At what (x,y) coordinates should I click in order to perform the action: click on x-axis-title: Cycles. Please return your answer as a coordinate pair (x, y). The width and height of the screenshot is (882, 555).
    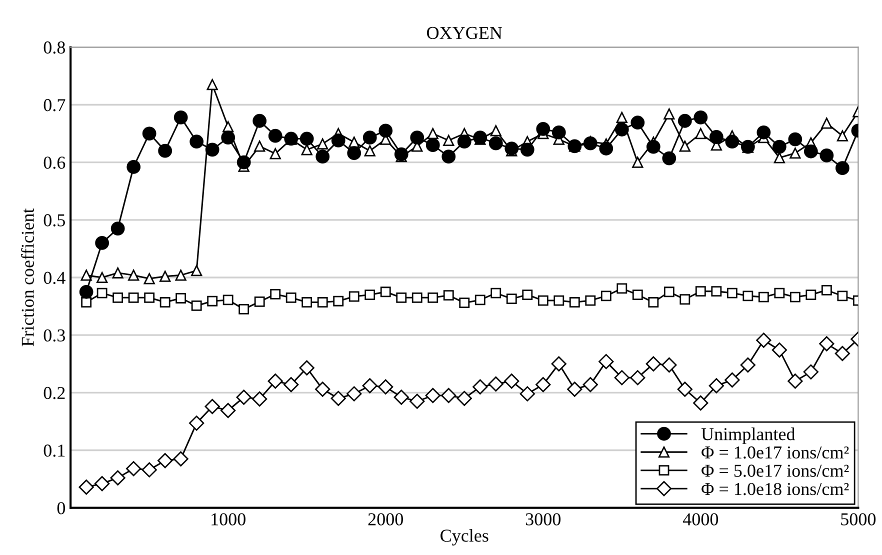
    Looking at the image, I should click on (464, 537).